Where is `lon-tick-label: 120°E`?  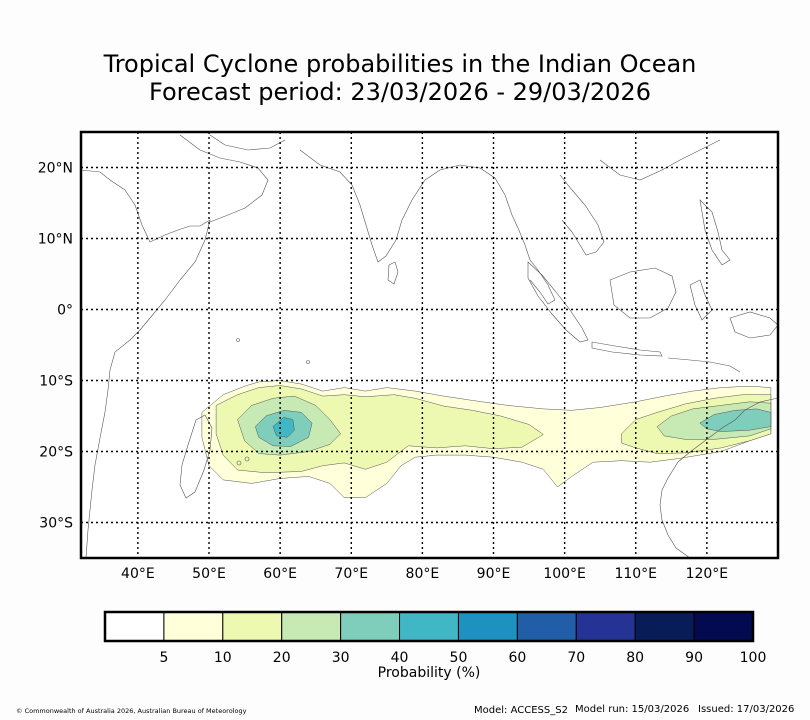
lon-tick-label: 120°E is located at coordinates (707, 574).